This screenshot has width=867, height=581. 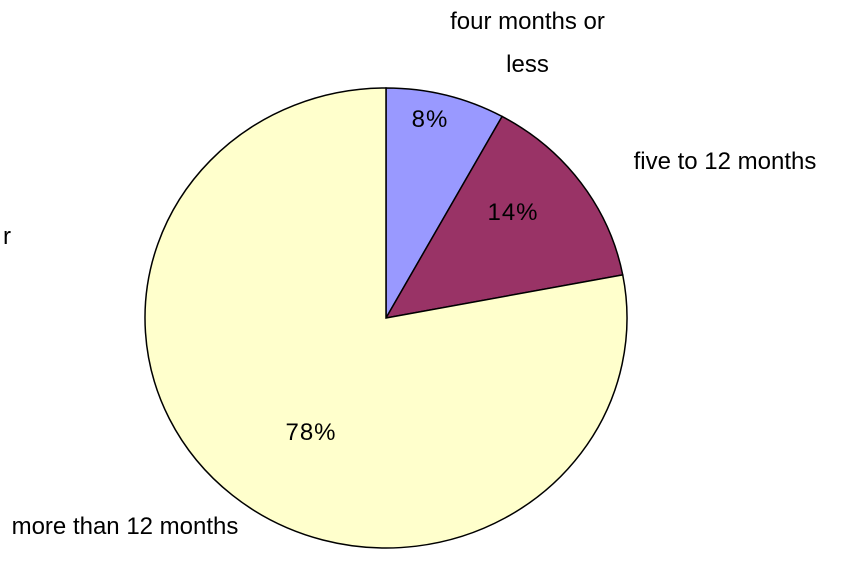 What do you see at coordinates (311, 432) in the screenshot?
I see `data-label: 78%` at bounding box center [311, 432].